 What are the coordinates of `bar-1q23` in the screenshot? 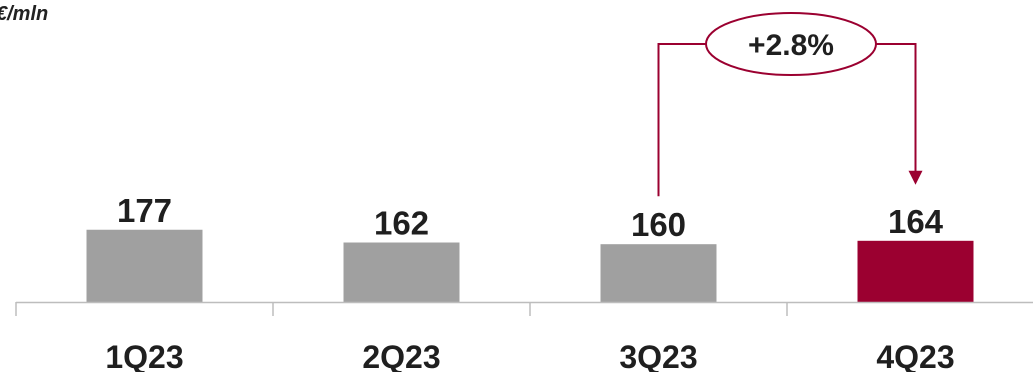 It's located at (144, 265).